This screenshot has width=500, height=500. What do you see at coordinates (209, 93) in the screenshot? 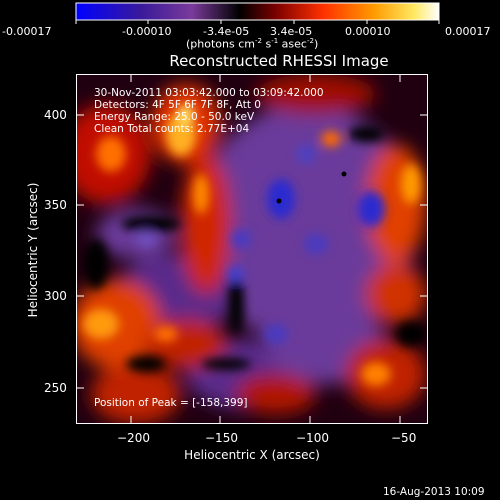
I see `annotation-line-time: 30-Nov-2011 03:03:42.000 to 03:09:42.000` at bounding box center [209, 93].